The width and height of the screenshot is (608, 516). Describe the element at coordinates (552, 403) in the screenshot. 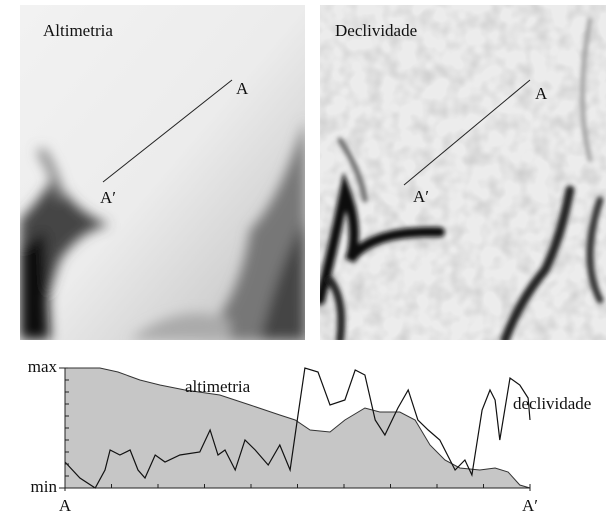

I see `series-label: declividade` at that location.